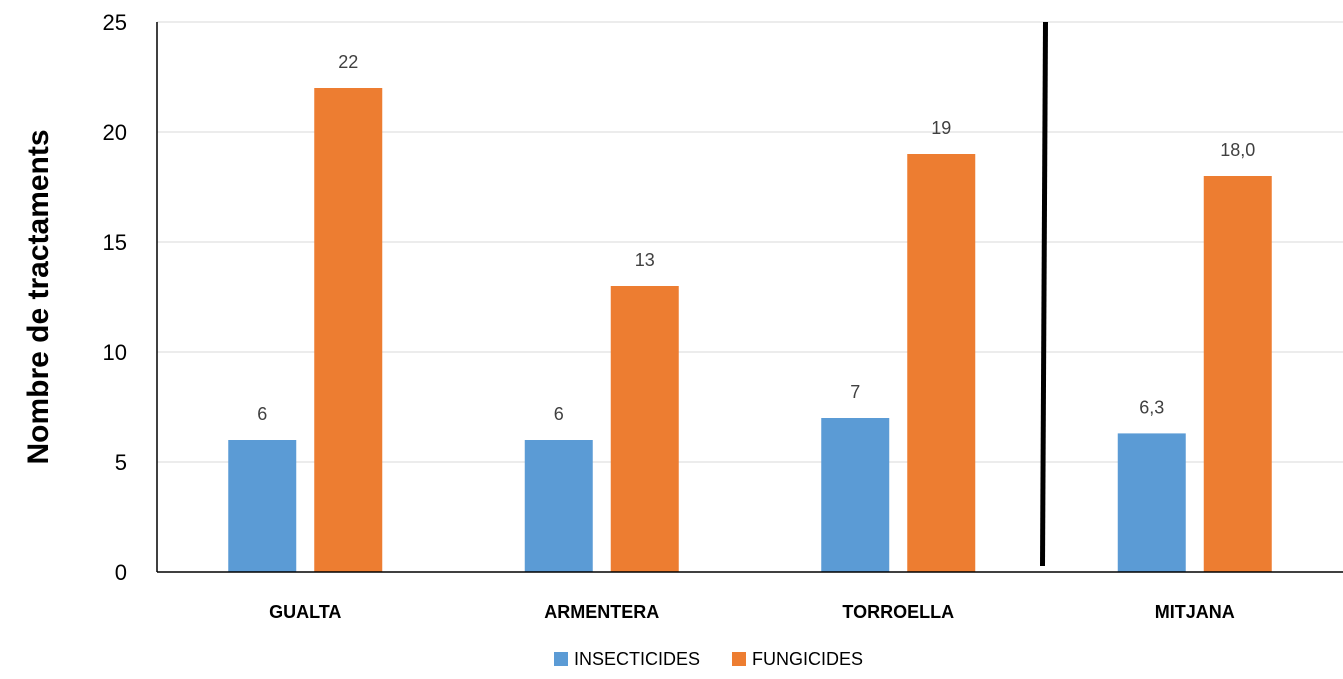  Describe the element at coordinates (115, 297) in the screenshot. I see `y-axis-ticks: 0 5 10 15 20 25` at that location.